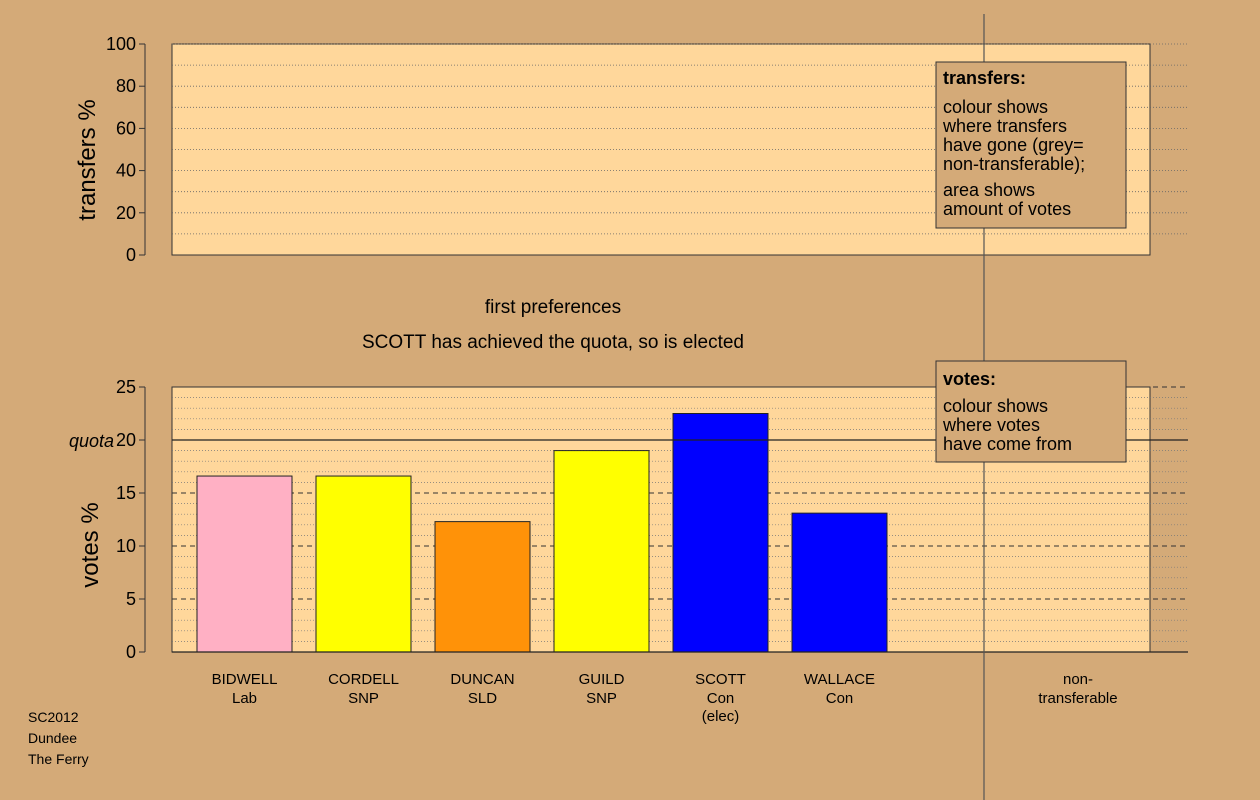  I want to click on transfers-legend-title: transfers:, so click(984, 78).